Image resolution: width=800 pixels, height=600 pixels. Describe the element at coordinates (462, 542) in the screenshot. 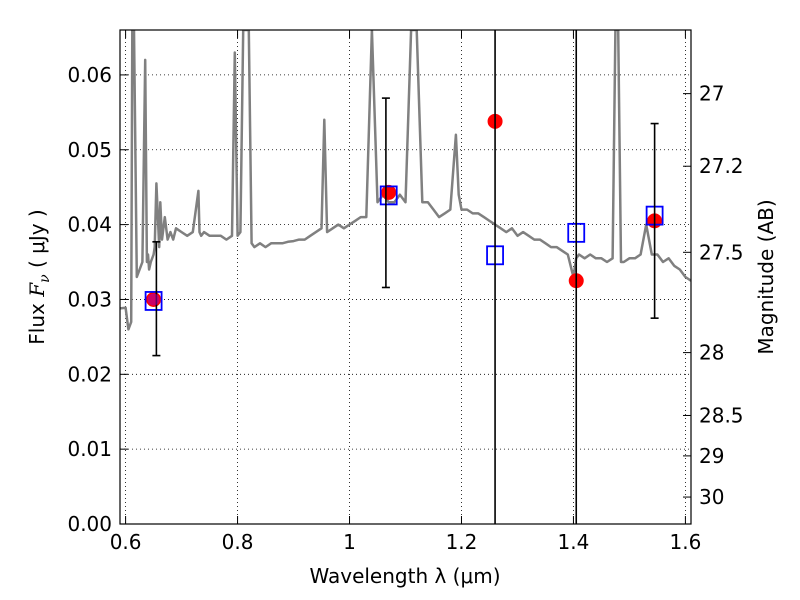

I see `x-tick-label: 1.2` at that location.